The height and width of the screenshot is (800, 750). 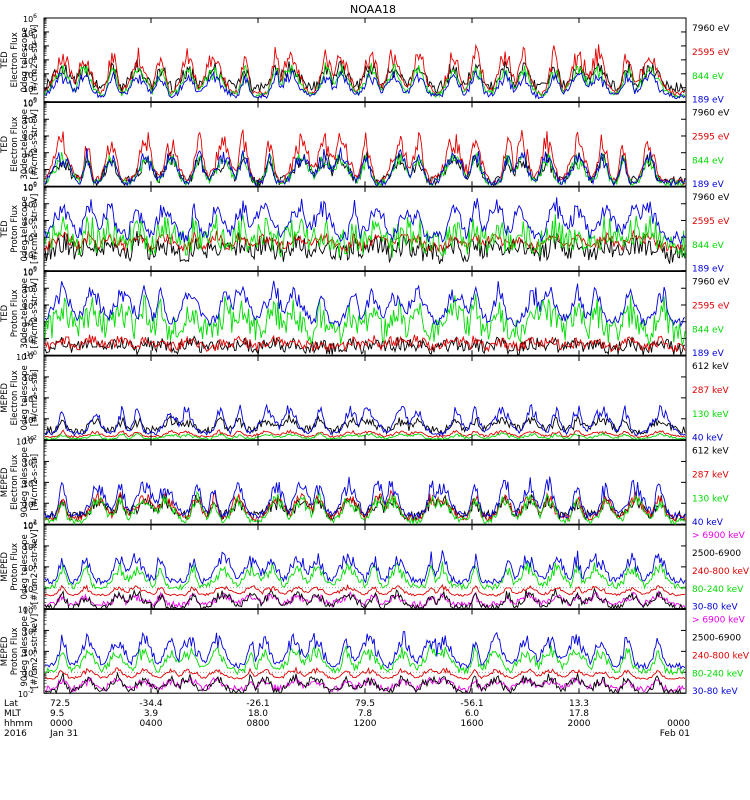 I want to click on y-tick-label-1-3: 10³, so click(x=30, y=60).